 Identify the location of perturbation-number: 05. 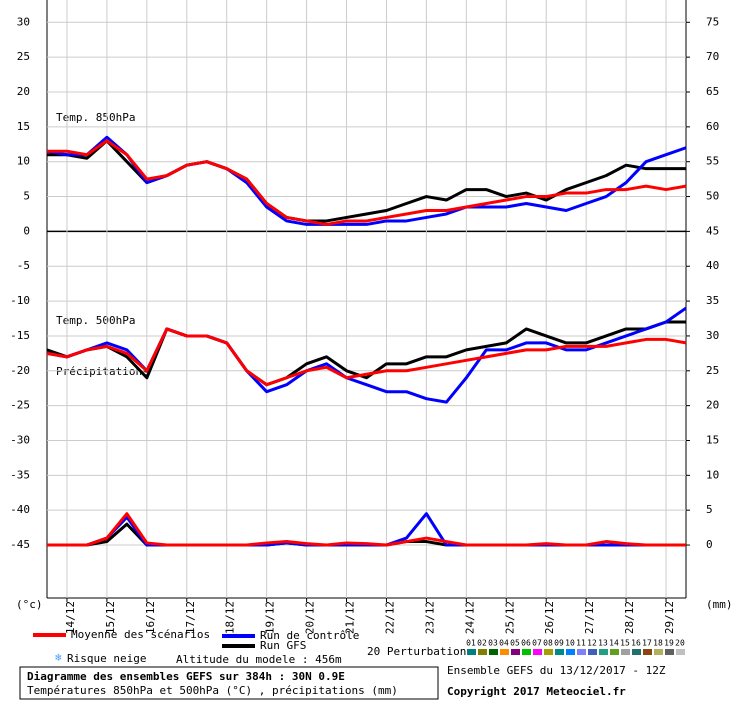
(515, 643).